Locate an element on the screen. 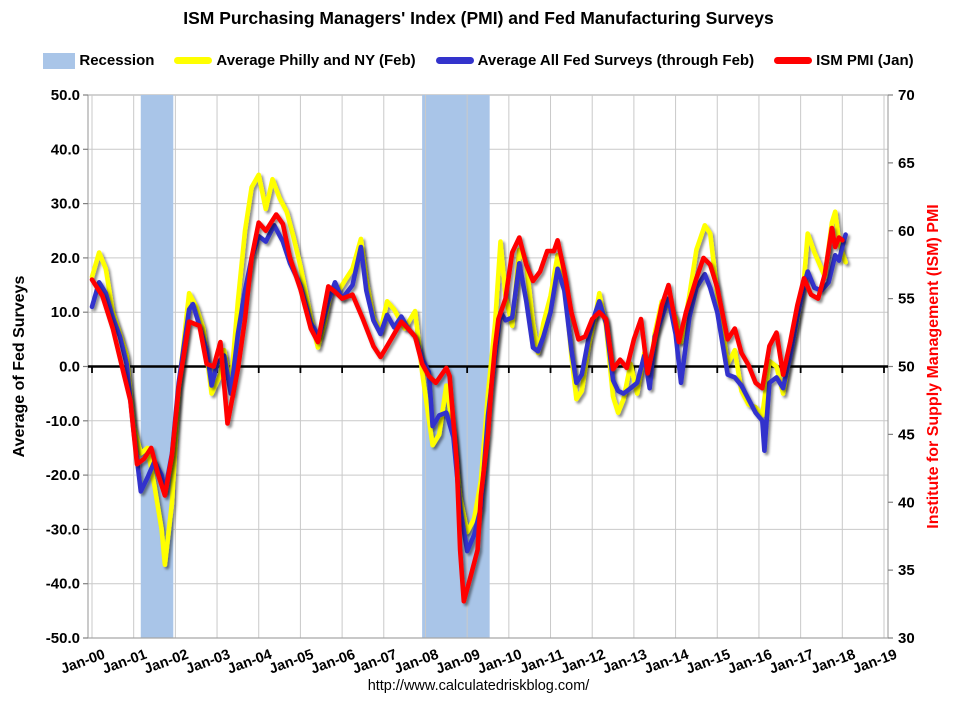  svg-text: 30.0 is located at coordinates (65, 204).